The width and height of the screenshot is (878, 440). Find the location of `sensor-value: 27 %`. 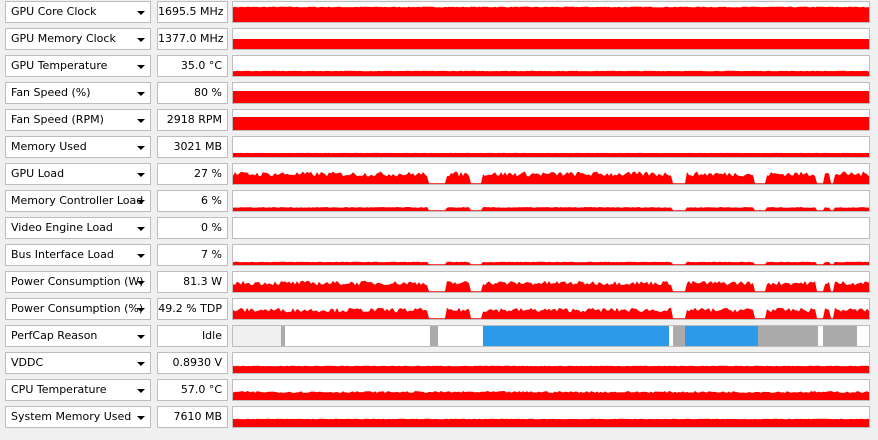

sensor-value: 27 % is located at coordinates (192, 174).